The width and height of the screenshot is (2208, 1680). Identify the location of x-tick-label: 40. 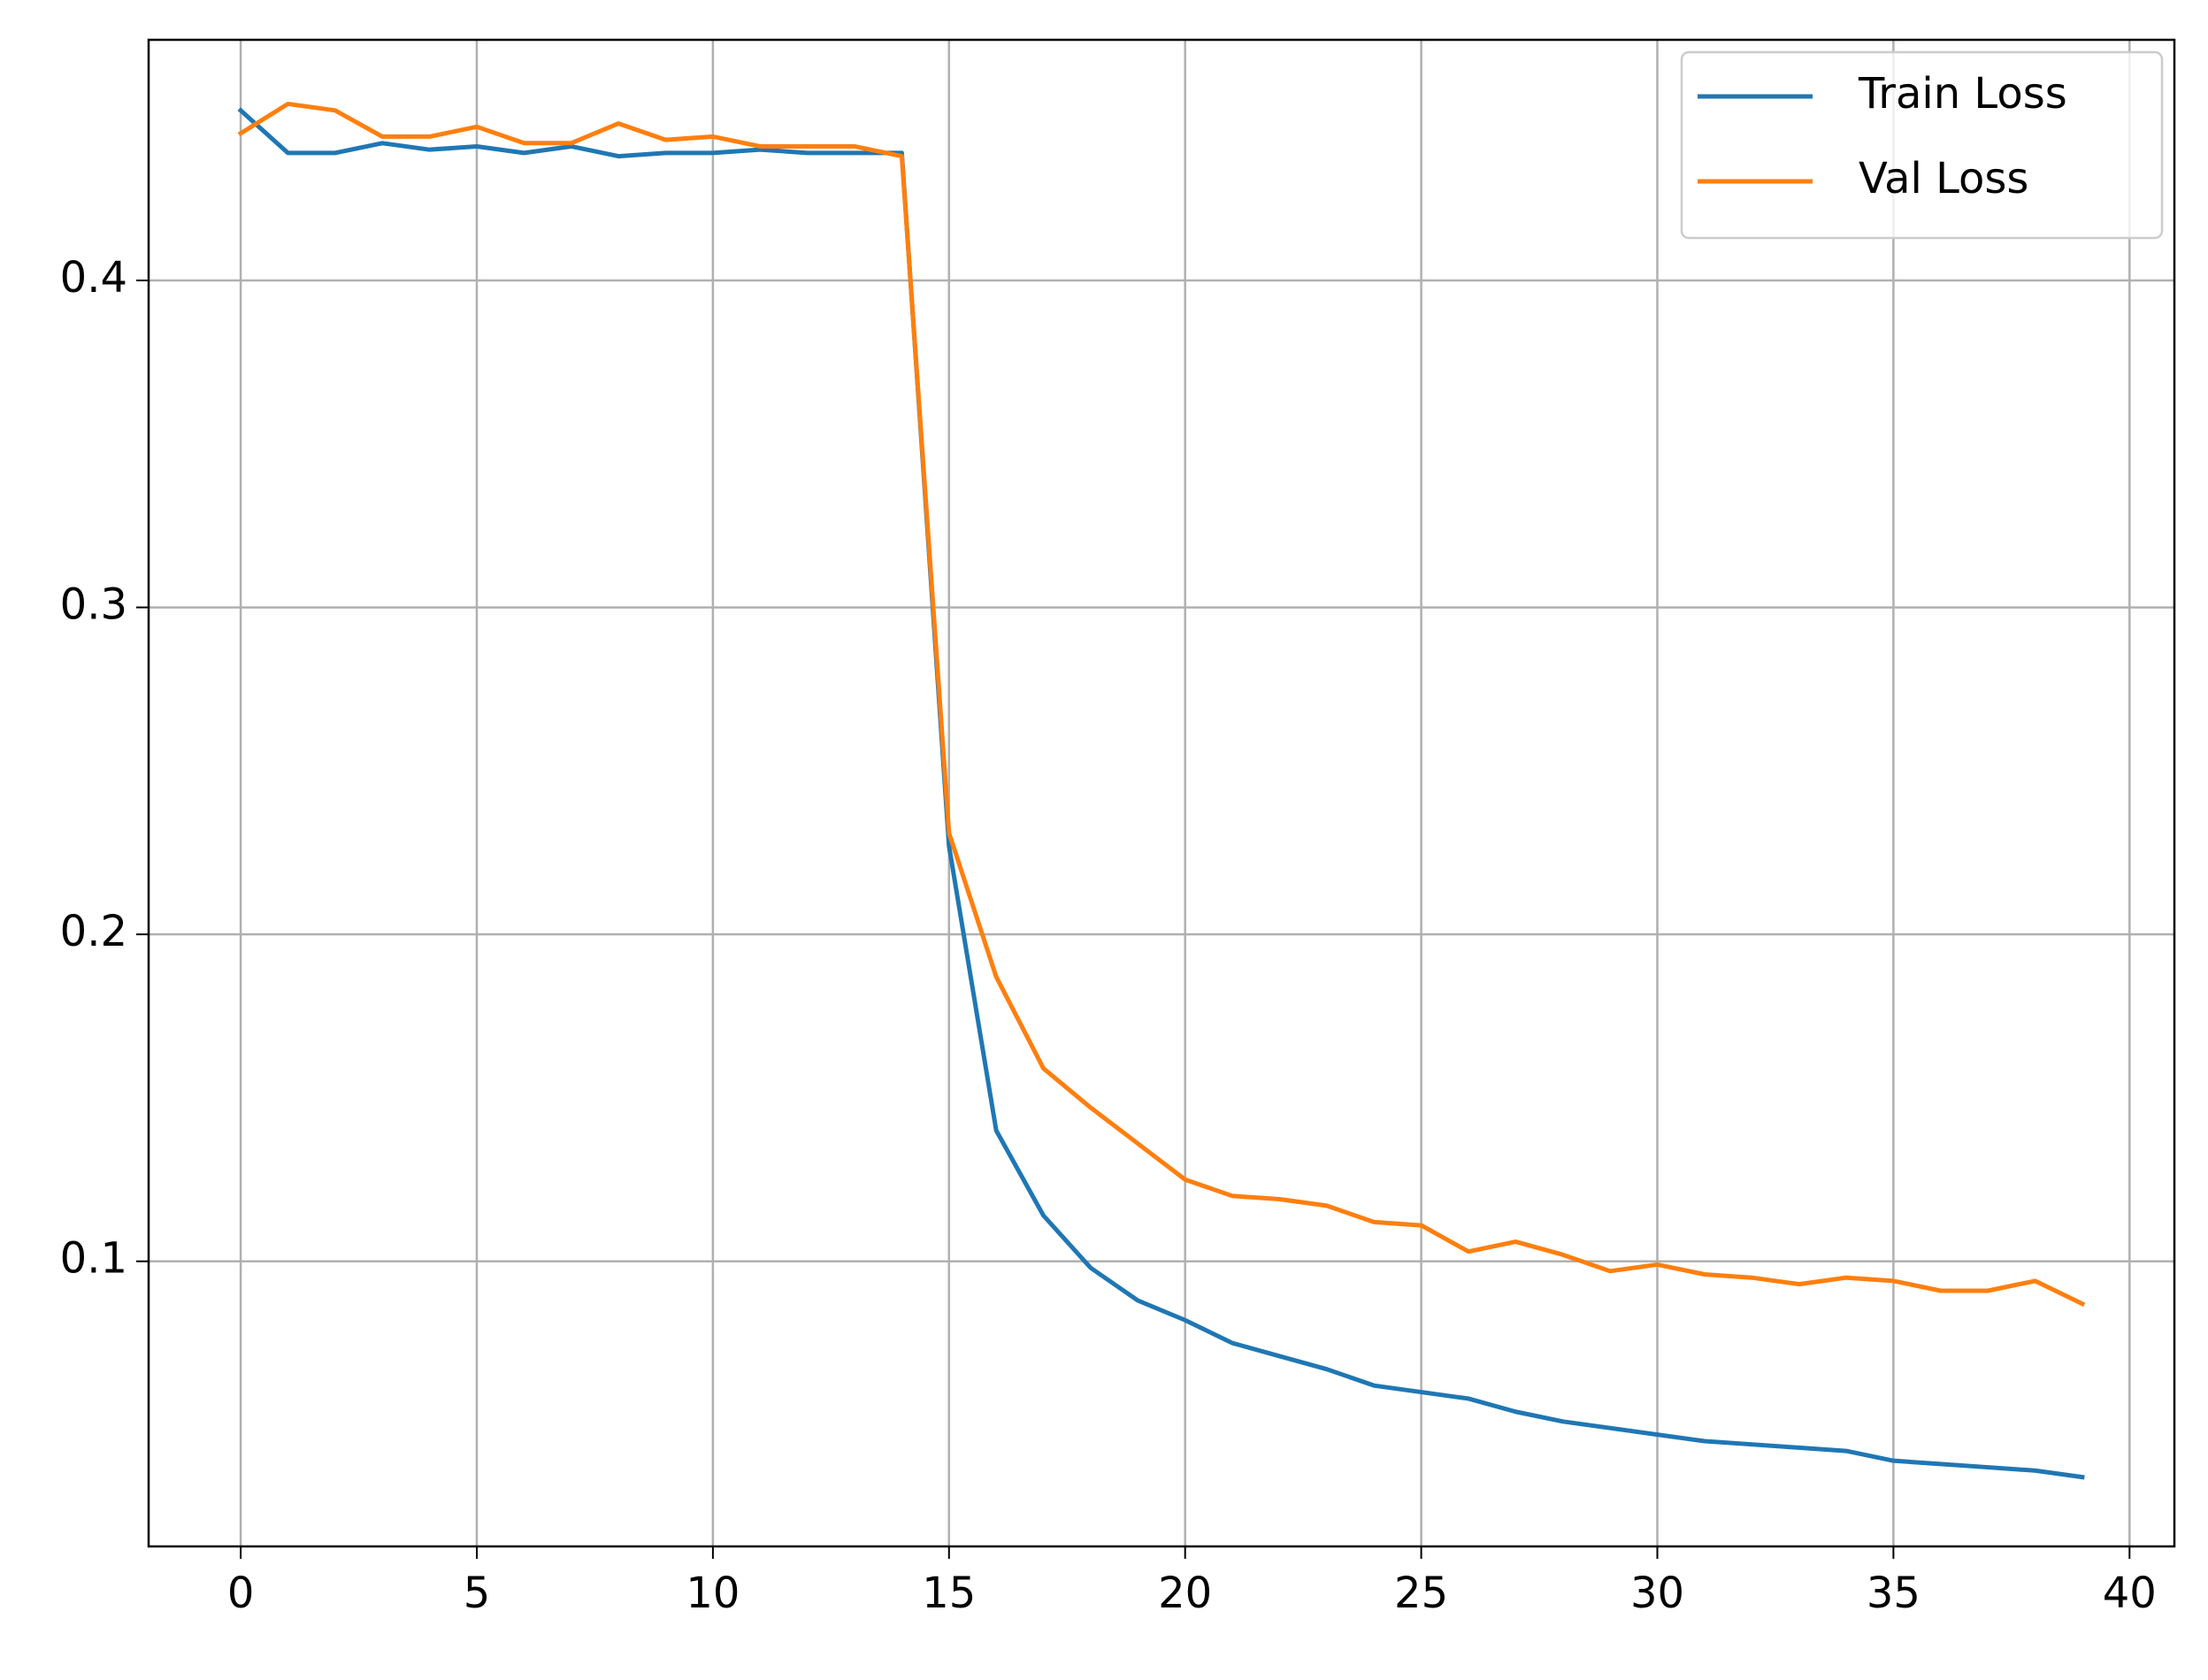
(2130, 1593).